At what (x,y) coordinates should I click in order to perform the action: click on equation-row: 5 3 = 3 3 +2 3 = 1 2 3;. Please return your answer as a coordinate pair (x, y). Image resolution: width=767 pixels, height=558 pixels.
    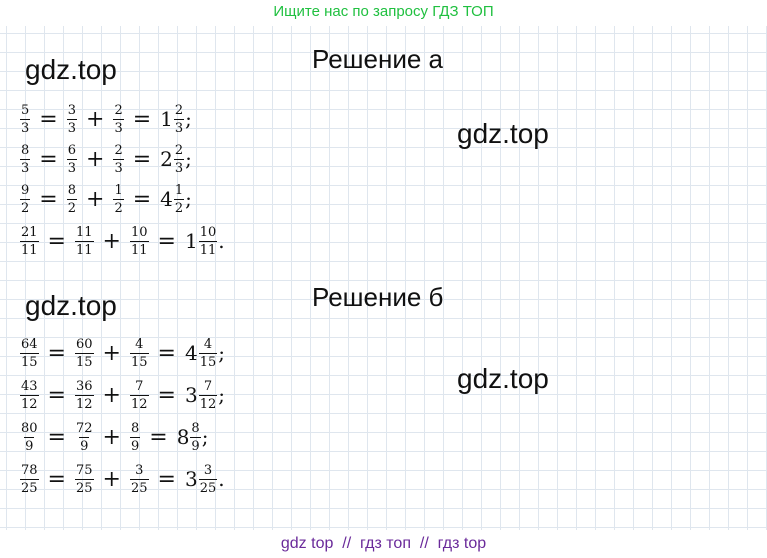
    Looking at the image, I should click on (106, 119).